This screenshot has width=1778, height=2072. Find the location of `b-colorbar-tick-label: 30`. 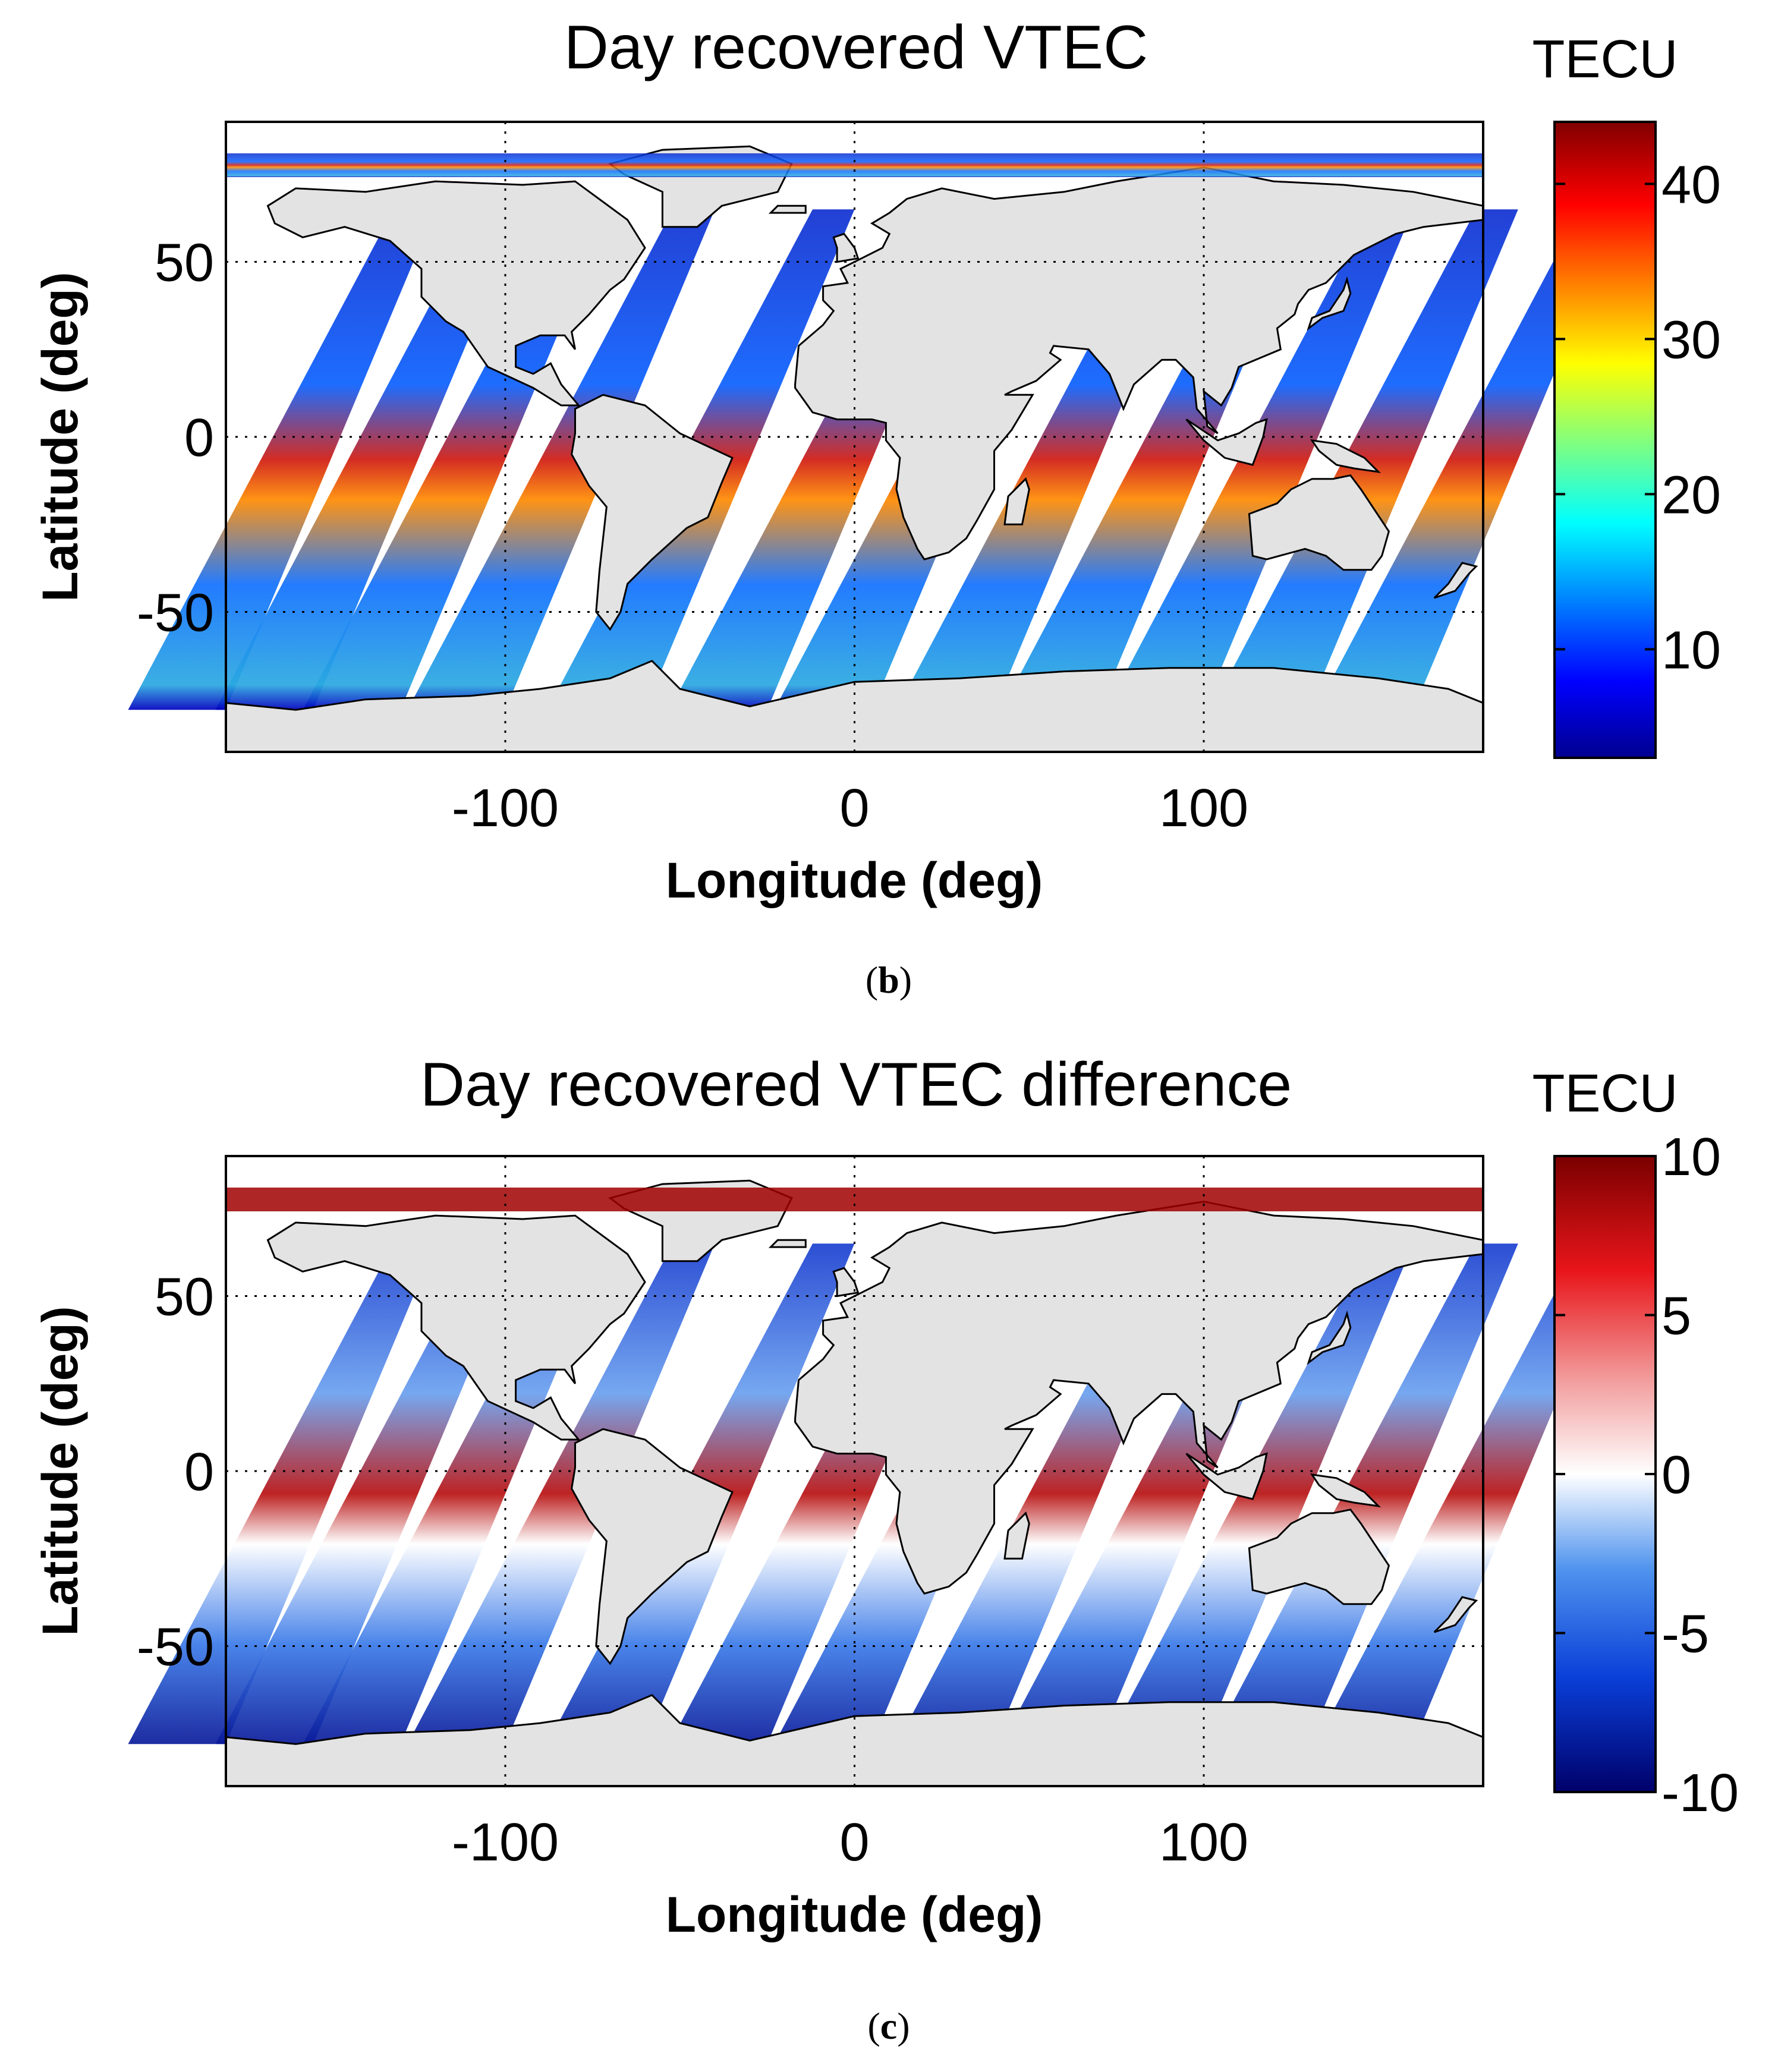

b-colorbar-tick-label: 30 is located at coordinates (1691, 340).